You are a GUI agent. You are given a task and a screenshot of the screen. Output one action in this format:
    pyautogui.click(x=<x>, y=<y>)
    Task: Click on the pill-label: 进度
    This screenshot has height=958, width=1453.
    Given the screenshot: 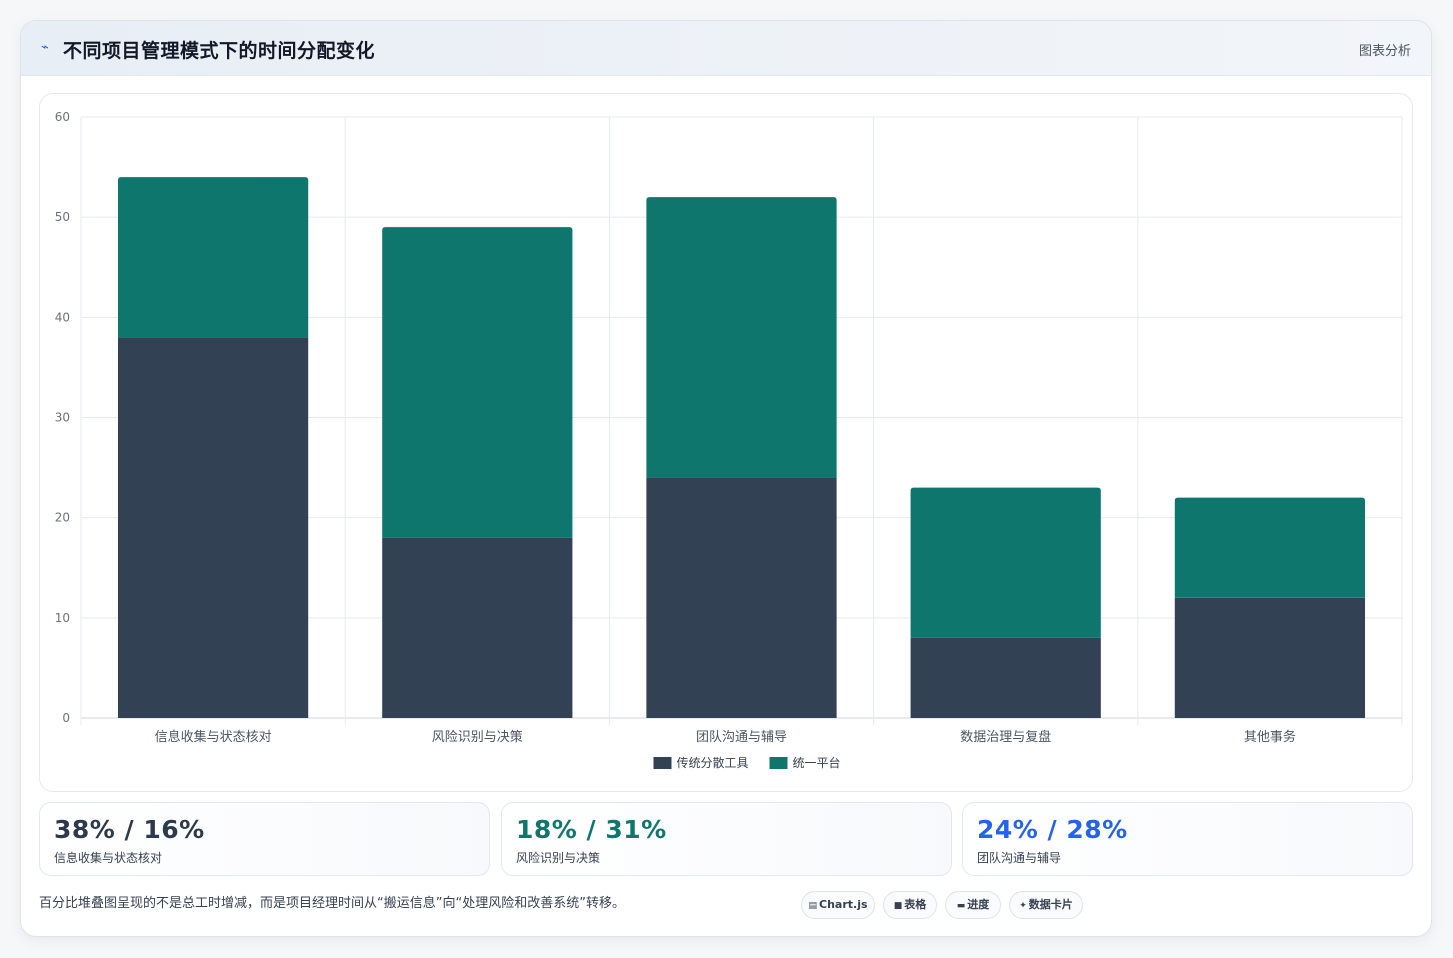 What is the action you would take?
    pyautogui.click(x=978, y=904)
    